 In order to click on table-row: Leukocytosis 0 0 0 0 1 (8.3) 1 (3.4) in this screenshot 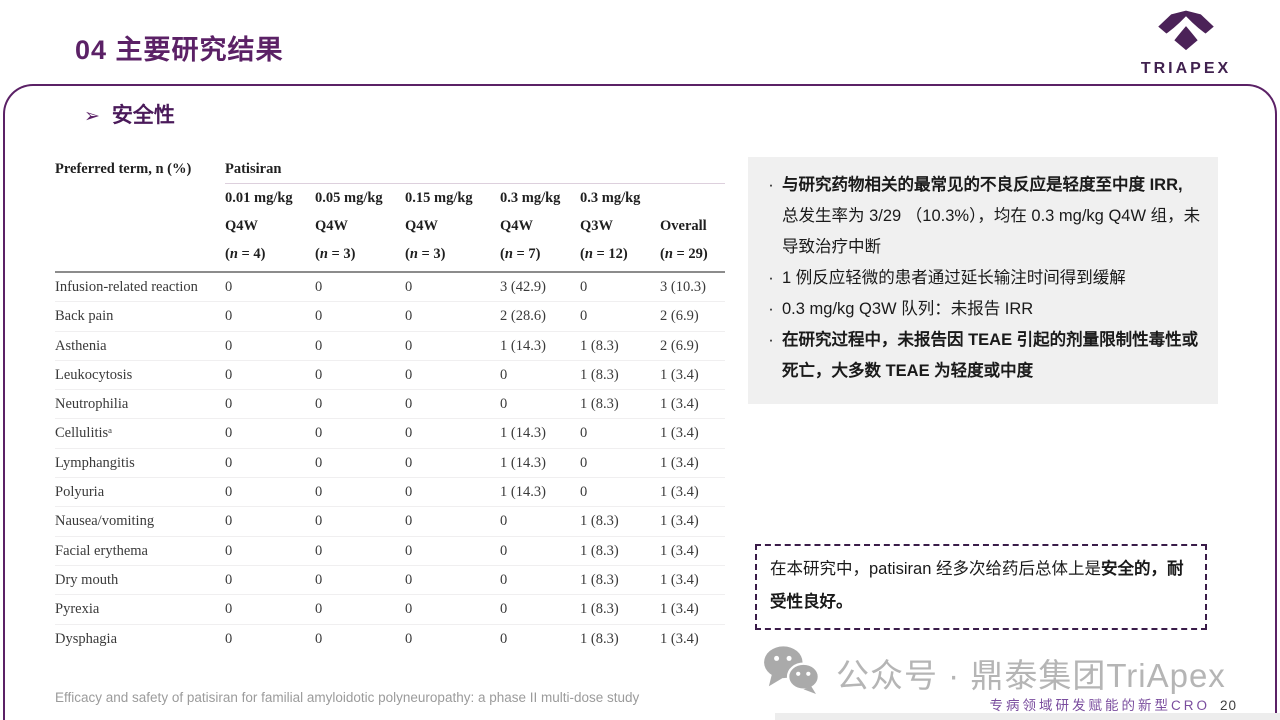, I will do `click(390, 374)`.